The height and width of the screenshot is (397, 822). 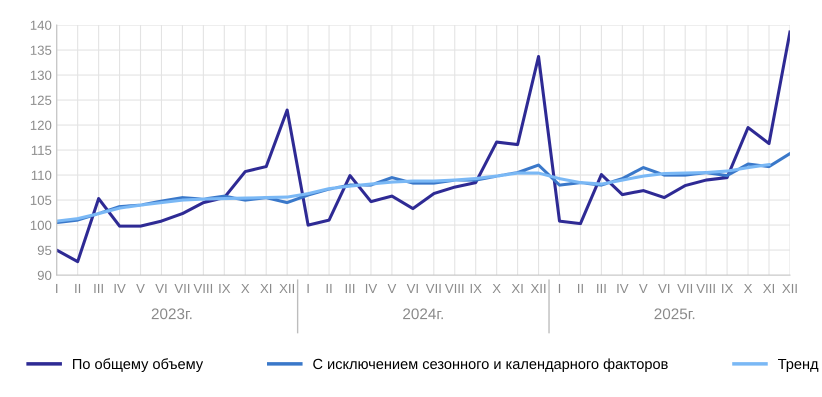 What do you see at coordinates (42, 175) in the screenshot?
I see `y-tick-label: 110` at bounding box center [42, 175].